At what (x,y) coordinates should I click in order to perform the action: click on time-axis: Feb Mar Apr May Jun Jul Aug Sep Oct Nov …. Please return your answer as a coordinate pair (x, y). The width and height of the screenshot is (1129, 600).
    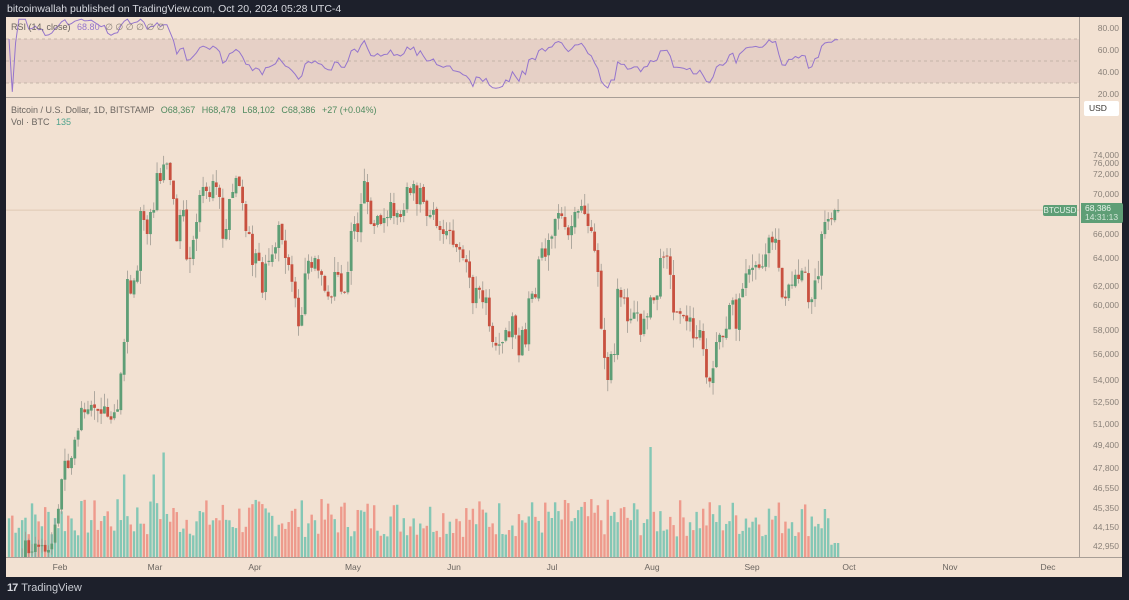
    Looking at the image, I should click on (564, 567).